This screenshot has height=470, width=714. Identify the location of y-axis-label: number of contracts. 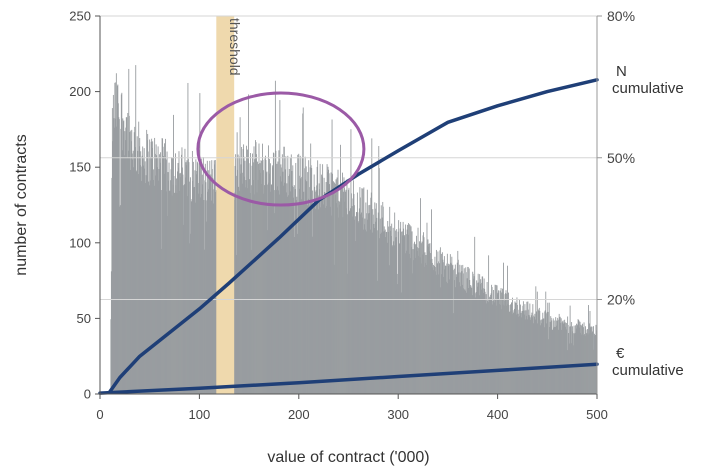
(21, 204).